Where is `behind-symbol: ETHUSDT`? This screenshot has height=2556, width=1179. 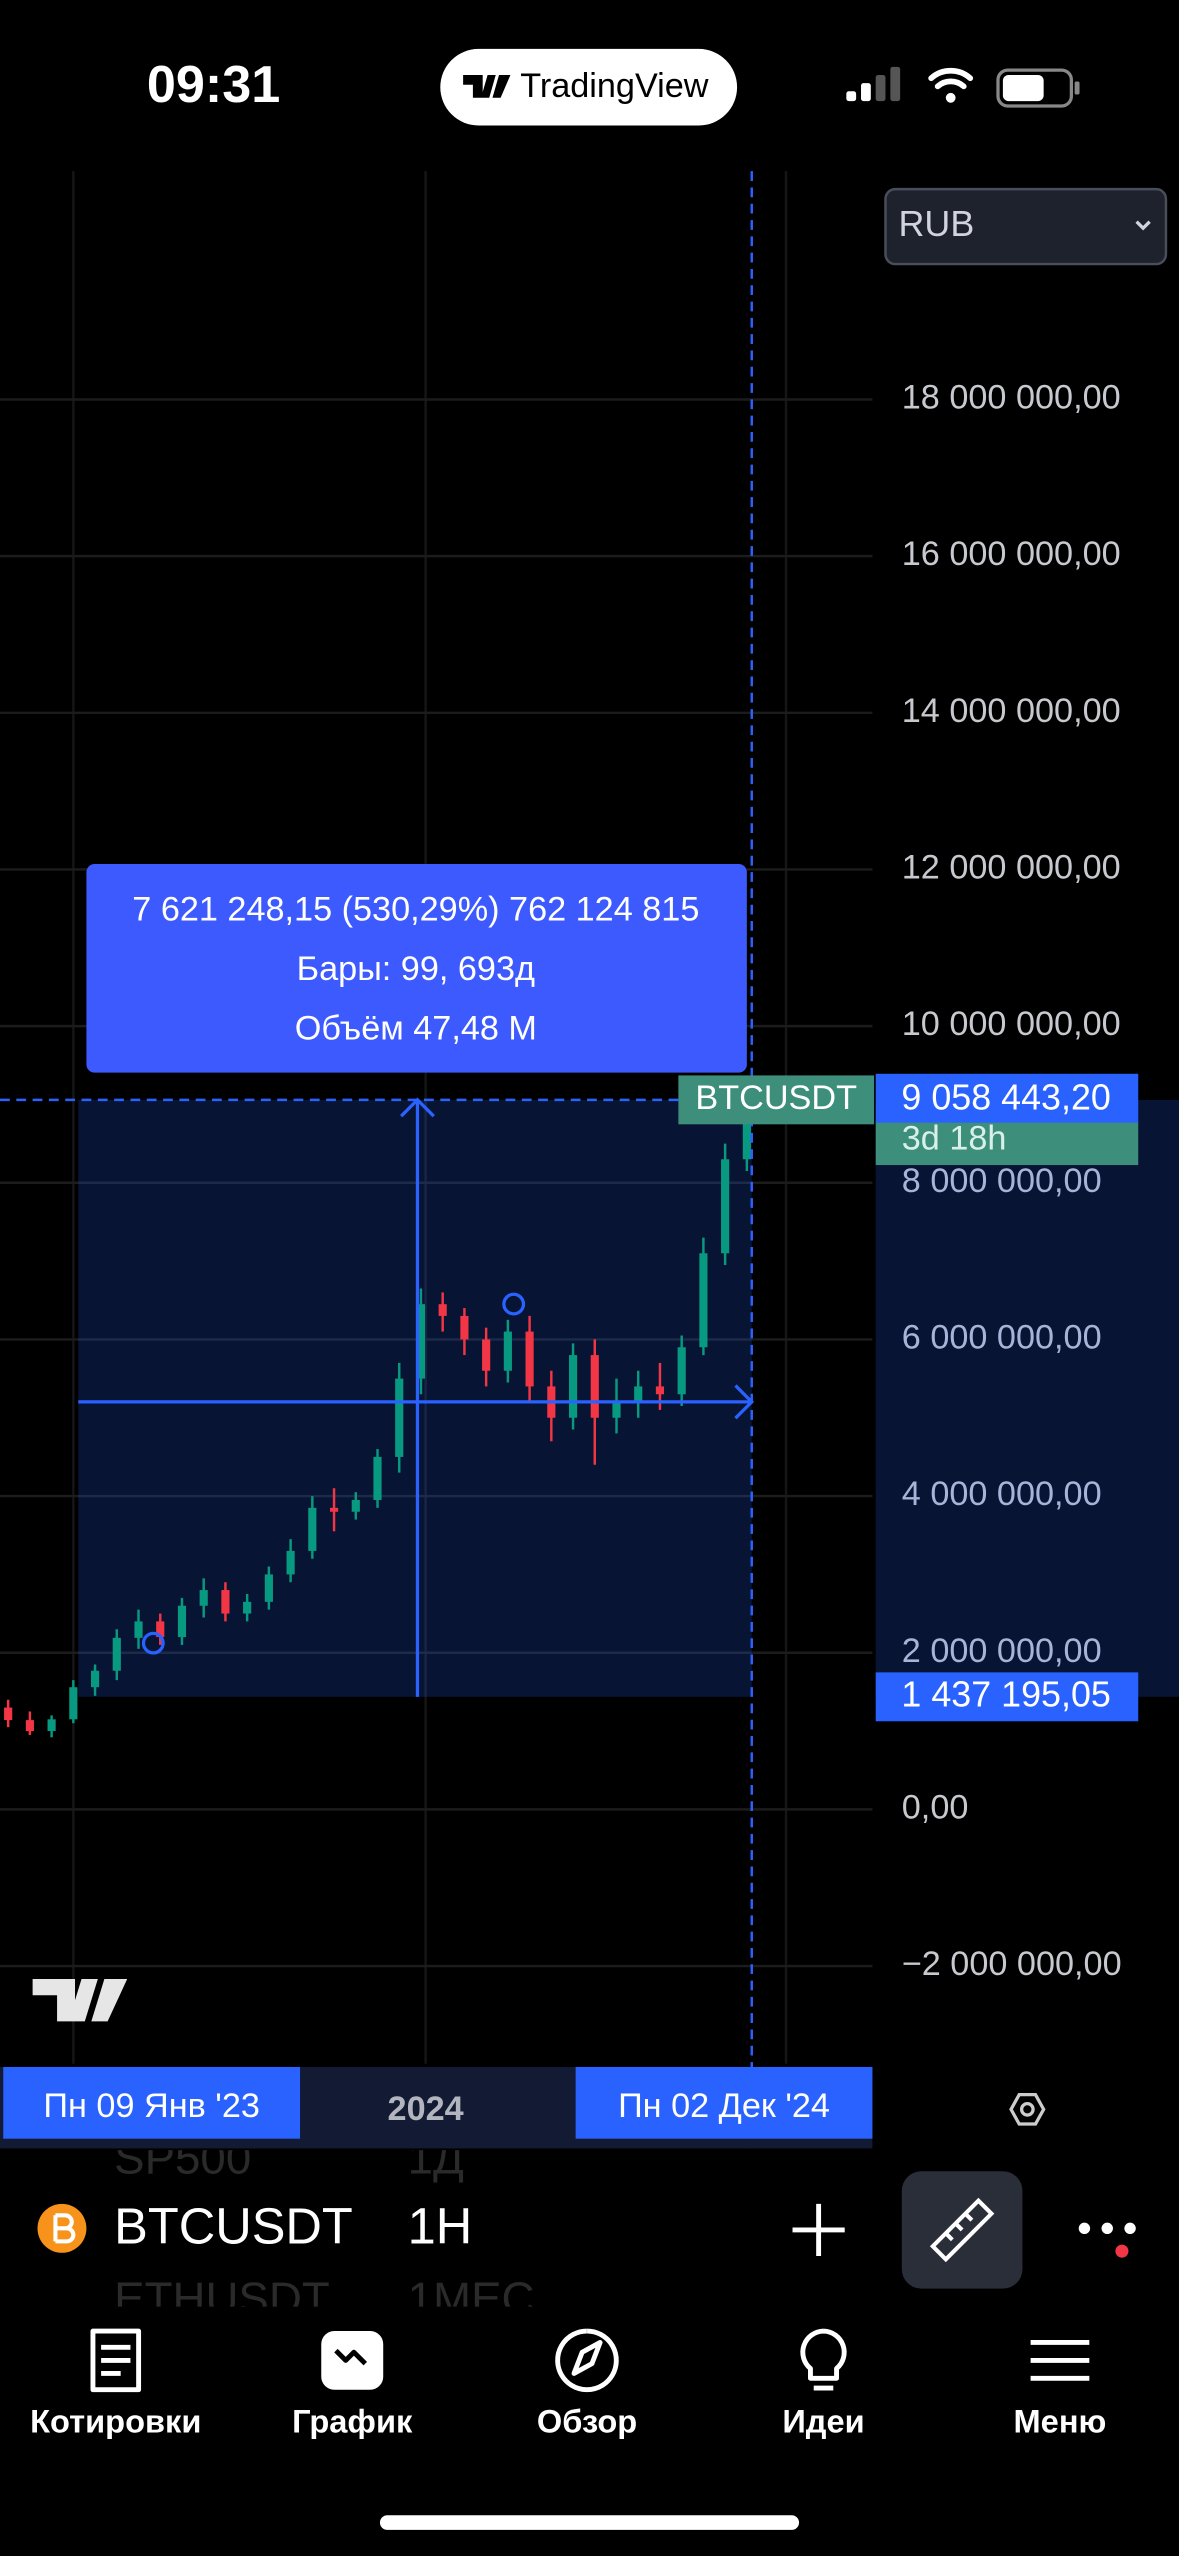 behind-symbol: ETHUSDT is located at coordinates (222, 2298).